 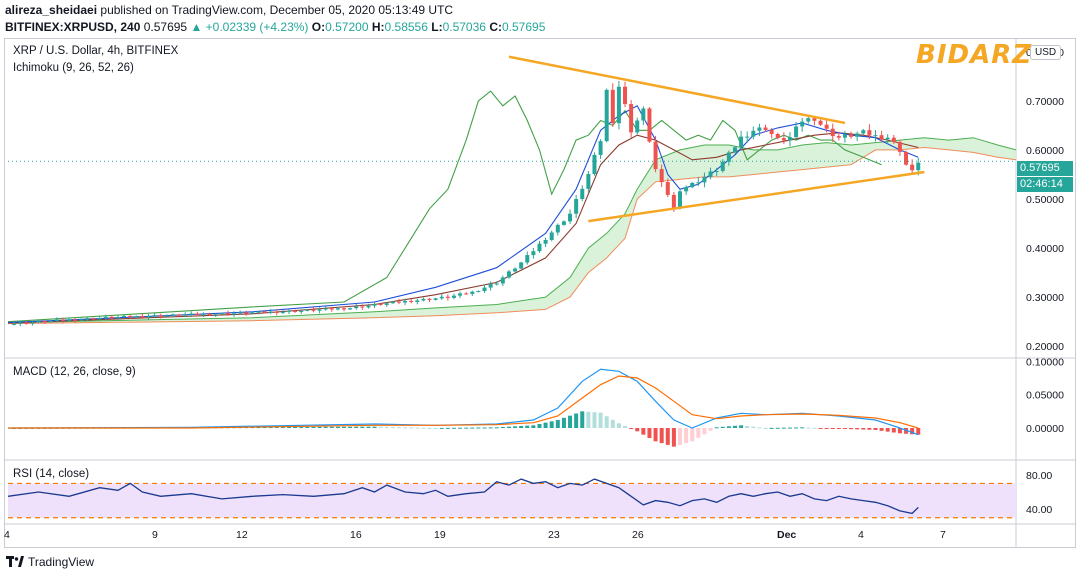 What do you see at coordinates (74, 372) in the screenshot?
I see `macd-legend: MACD (12, 26, close, 9)` at bounding box center [74, 372].